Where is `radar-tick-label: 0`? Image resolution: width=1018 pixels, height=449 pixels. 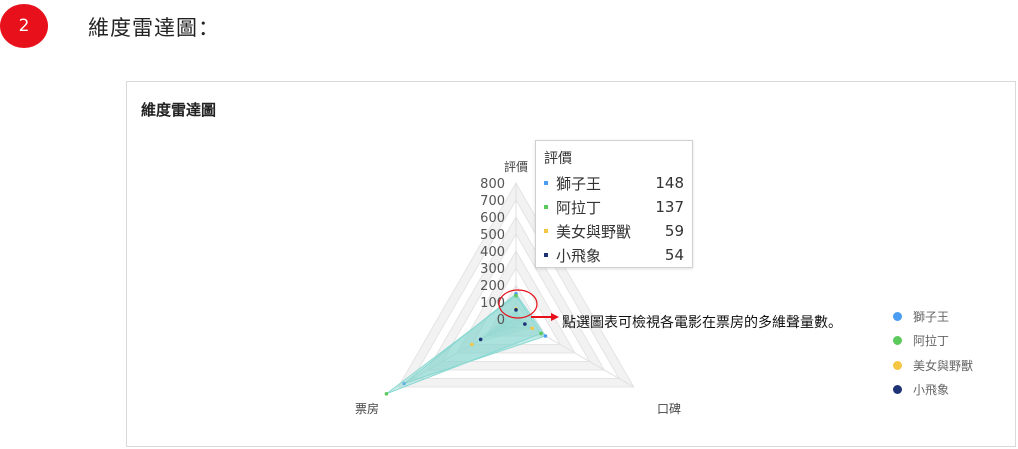 radar-tick-label: 0 is located at coordinates (501, 320).